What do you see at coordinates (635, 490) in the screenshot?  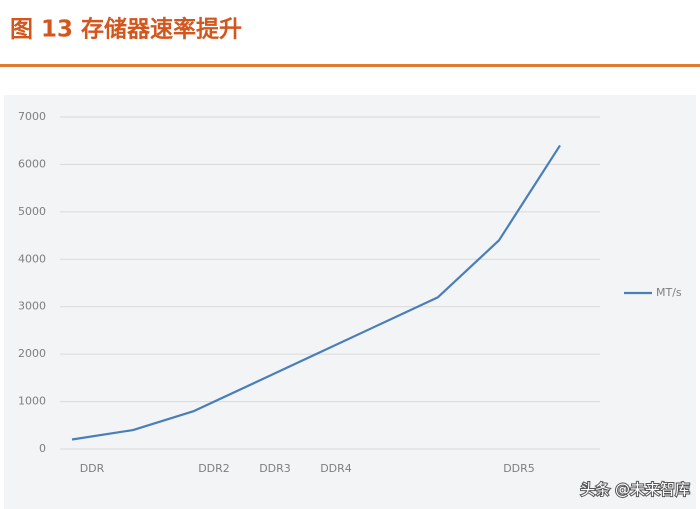 I see `watermark: 头条 @未来智库` at bounding box center [635, 490].